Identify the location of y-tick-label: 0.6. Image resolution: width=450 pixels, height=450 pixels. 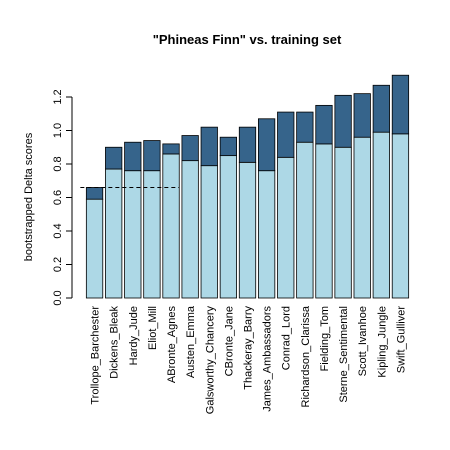
(58, 197).